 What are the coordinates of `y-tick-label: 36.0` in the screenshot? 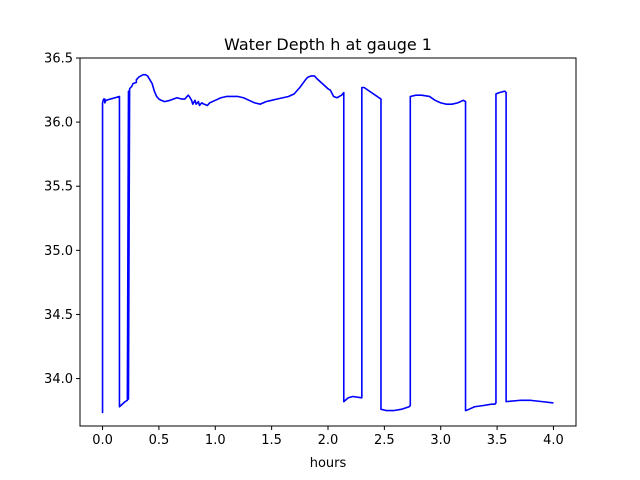 It's located at (58, 123).